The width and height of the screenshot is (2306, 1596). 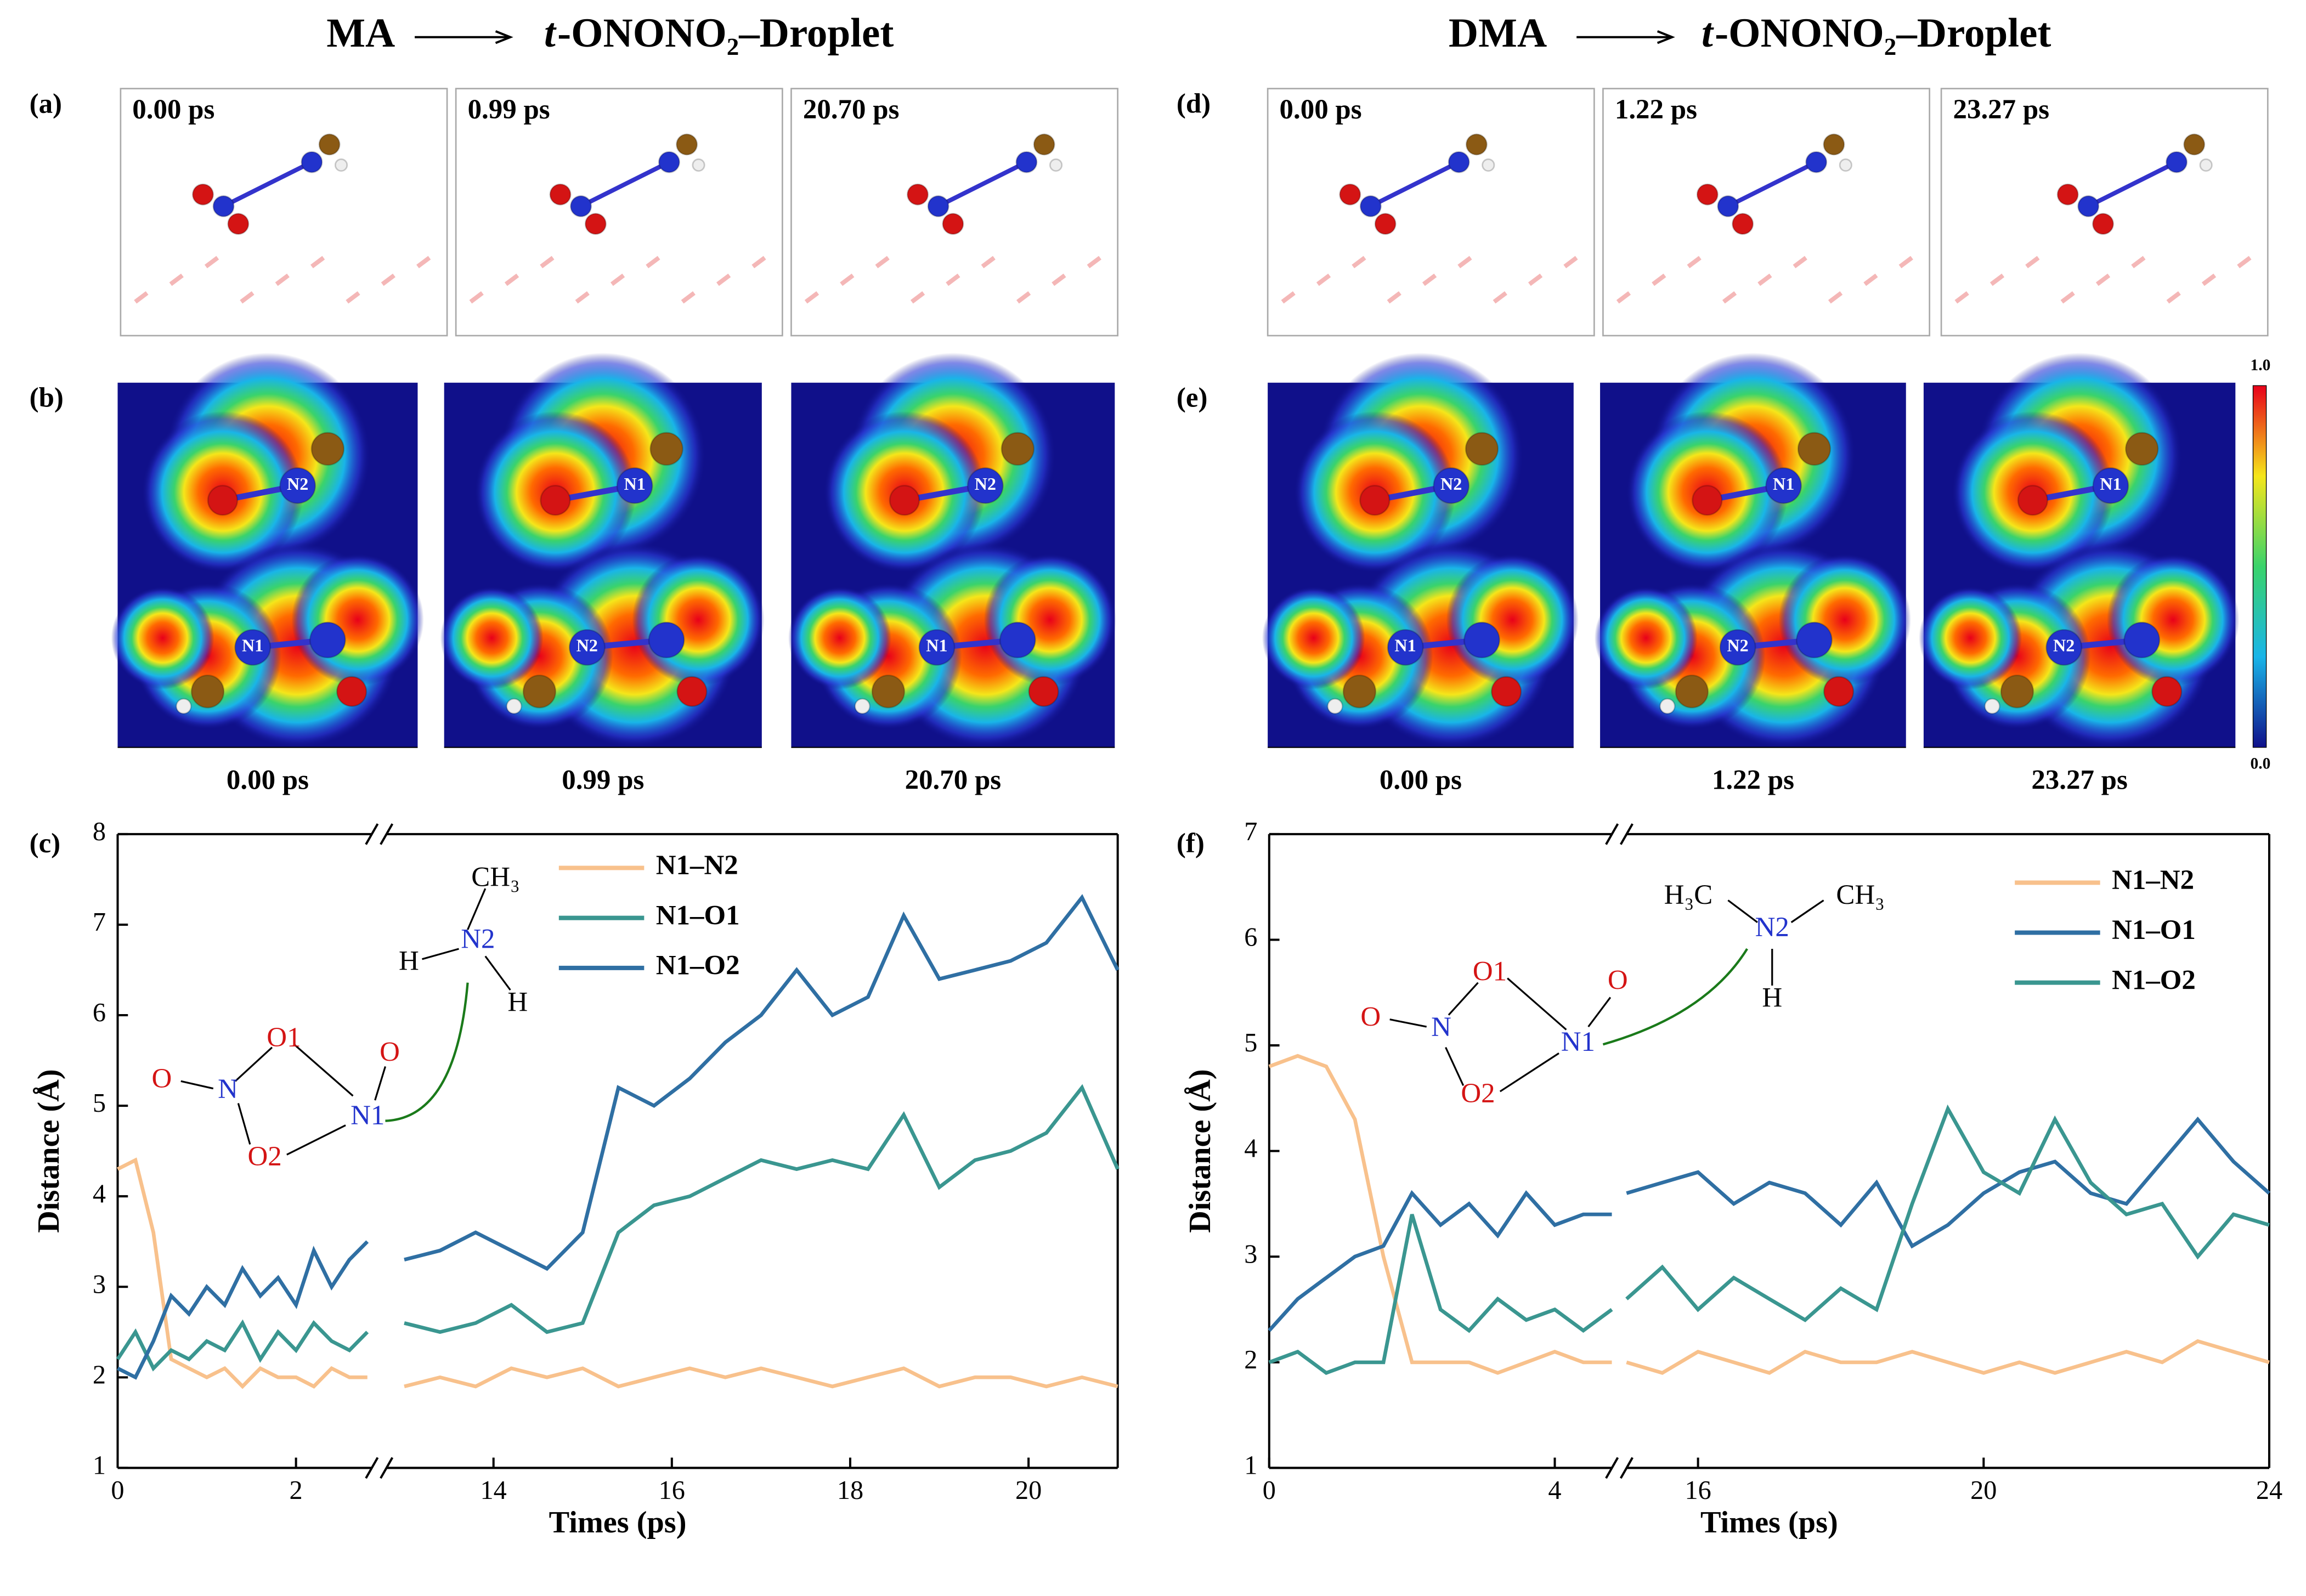 What do you see at coordinates (1698, 1490) in the screenshot?
I see `x-tick-label: 16` at bounding box center [1698, 1490].